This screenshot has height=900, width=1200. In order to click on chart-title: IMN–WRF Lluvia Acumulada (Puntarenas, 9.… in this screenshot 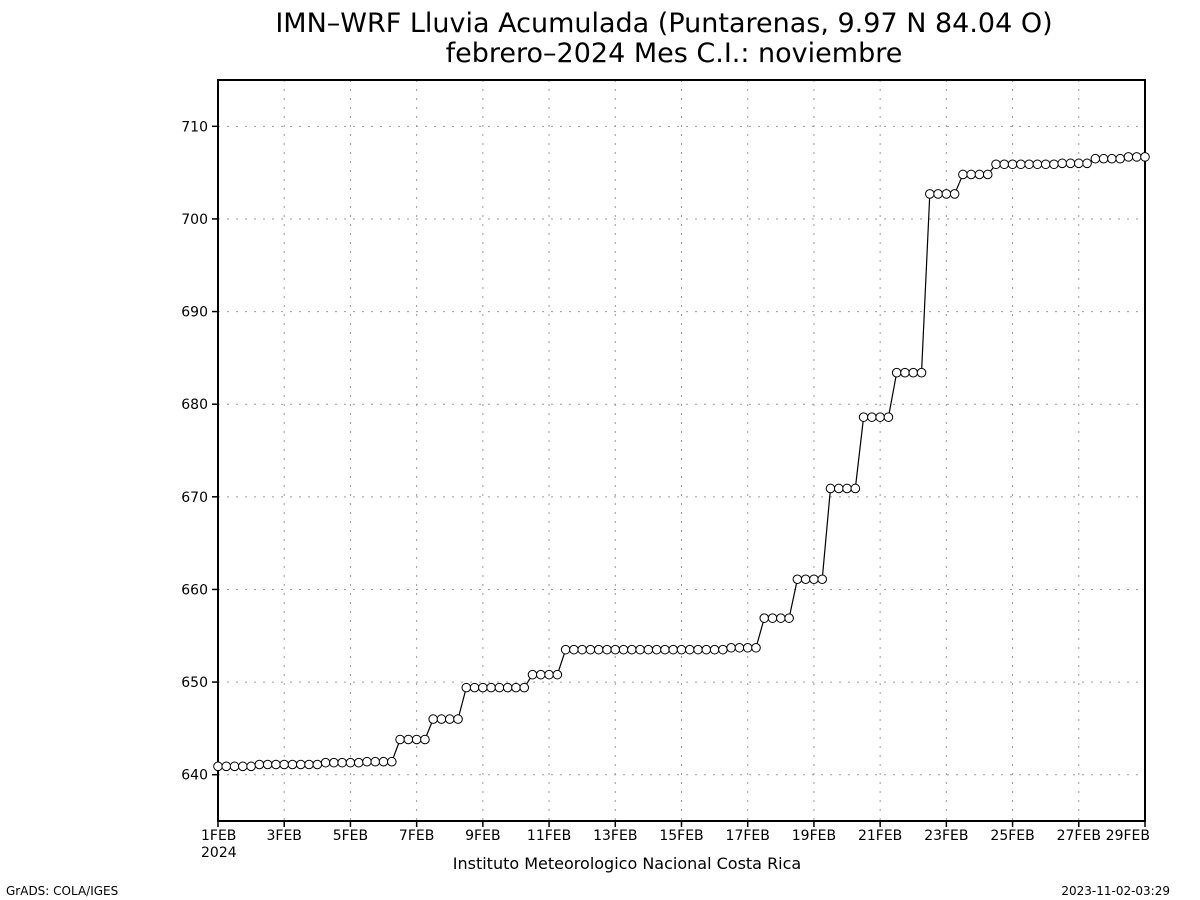, I will do `click(663, 23)`.